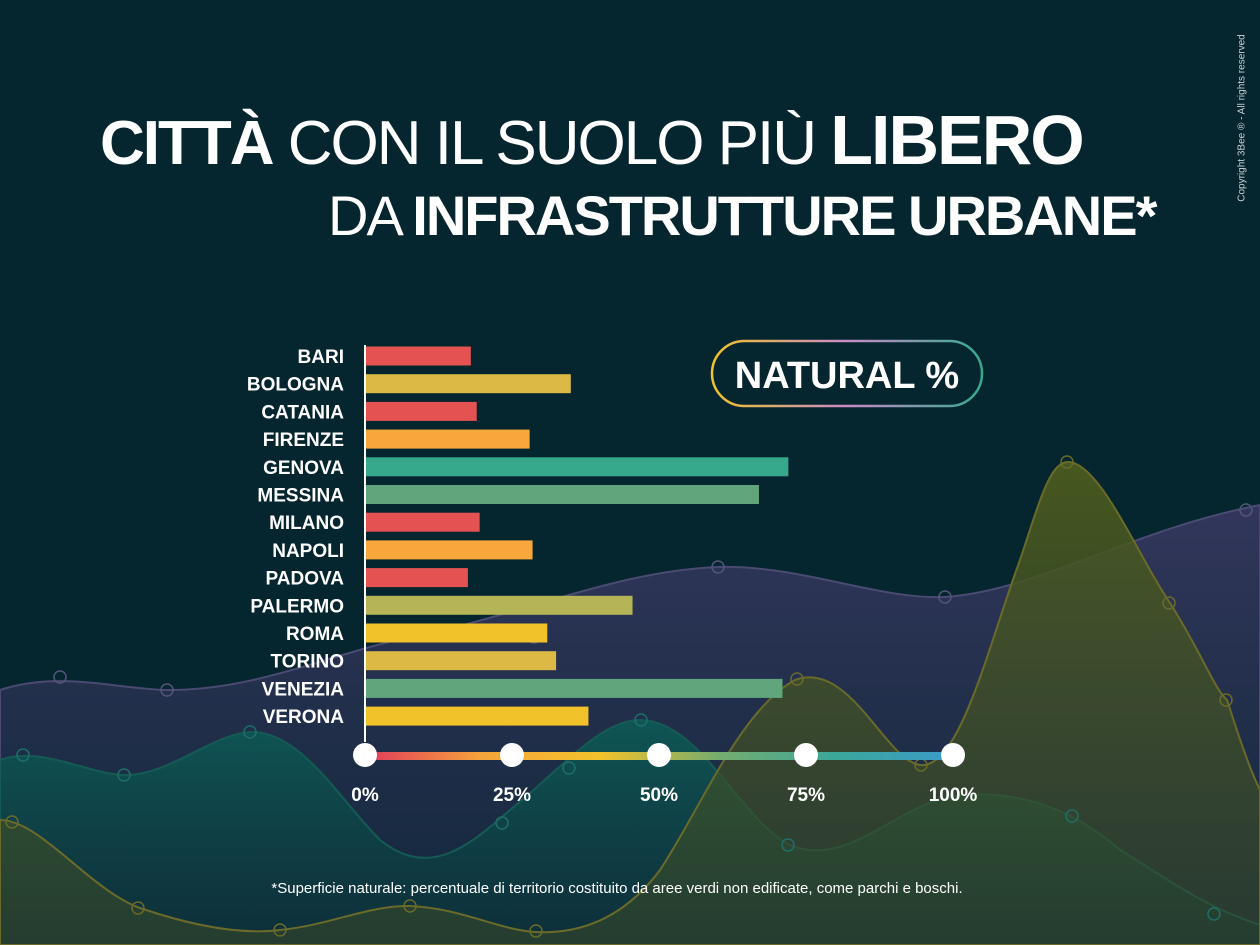  I want to click on legend-badge: NATURAL %, so click(847, 373).